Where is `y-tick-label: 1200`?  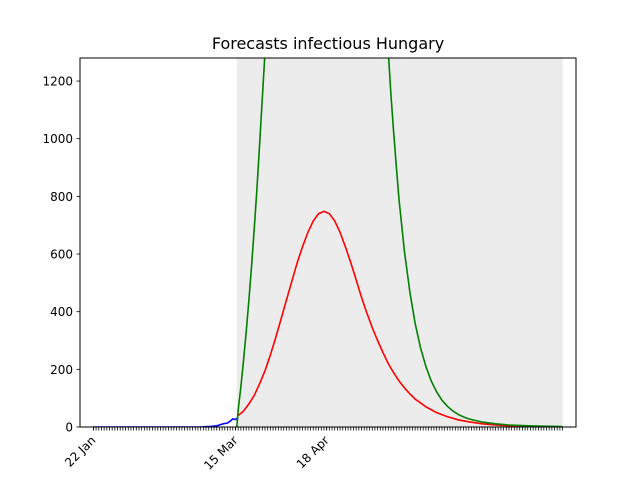
y-tick-label: 1200 is located at coordinates (57, 82).